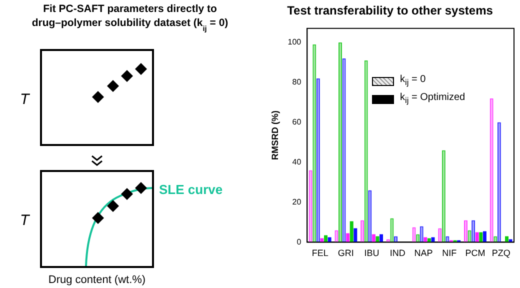 This screenshot has width=520, height=288. I want to click on y-tick-label: 100, so click(295, 42).